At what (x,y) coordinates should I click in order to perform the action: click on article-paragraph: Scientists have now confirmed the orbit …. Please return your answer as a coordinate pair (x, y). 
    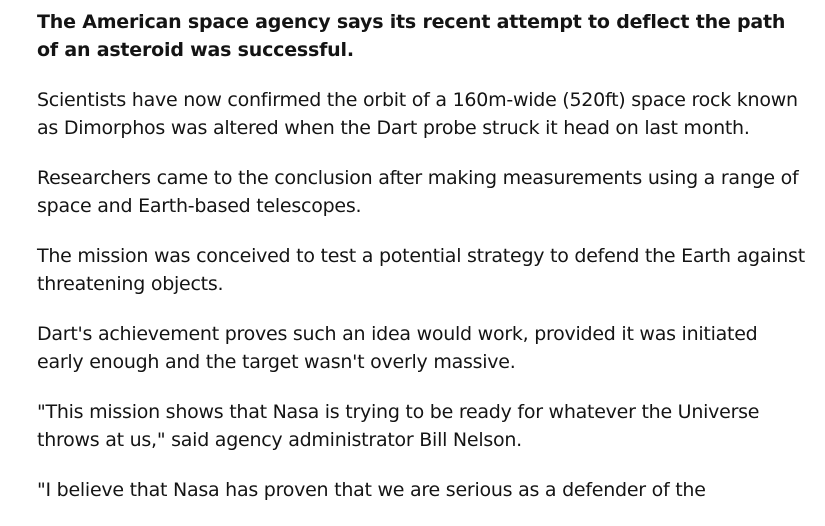
    Looking at the image, I should click on (417, 114).